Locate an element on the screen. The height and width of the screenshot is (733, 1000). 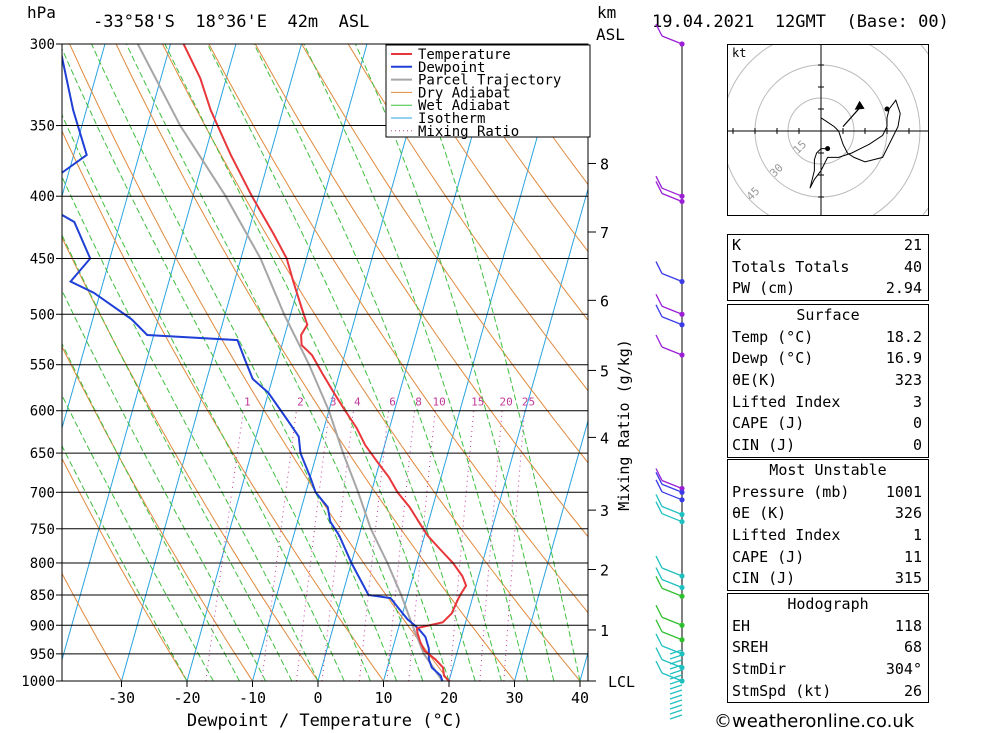
height-tick-label: 6 is located at coordinates (604, 301).